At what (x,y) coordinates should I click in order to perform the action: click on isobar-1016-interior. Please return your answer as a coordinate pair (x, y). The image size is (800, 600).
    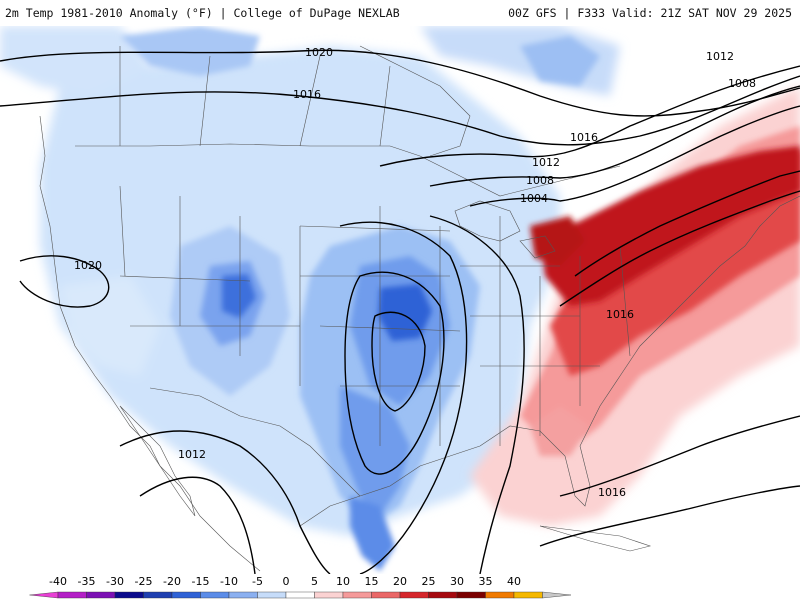
    Looking at the image, I should click on (477, 394).